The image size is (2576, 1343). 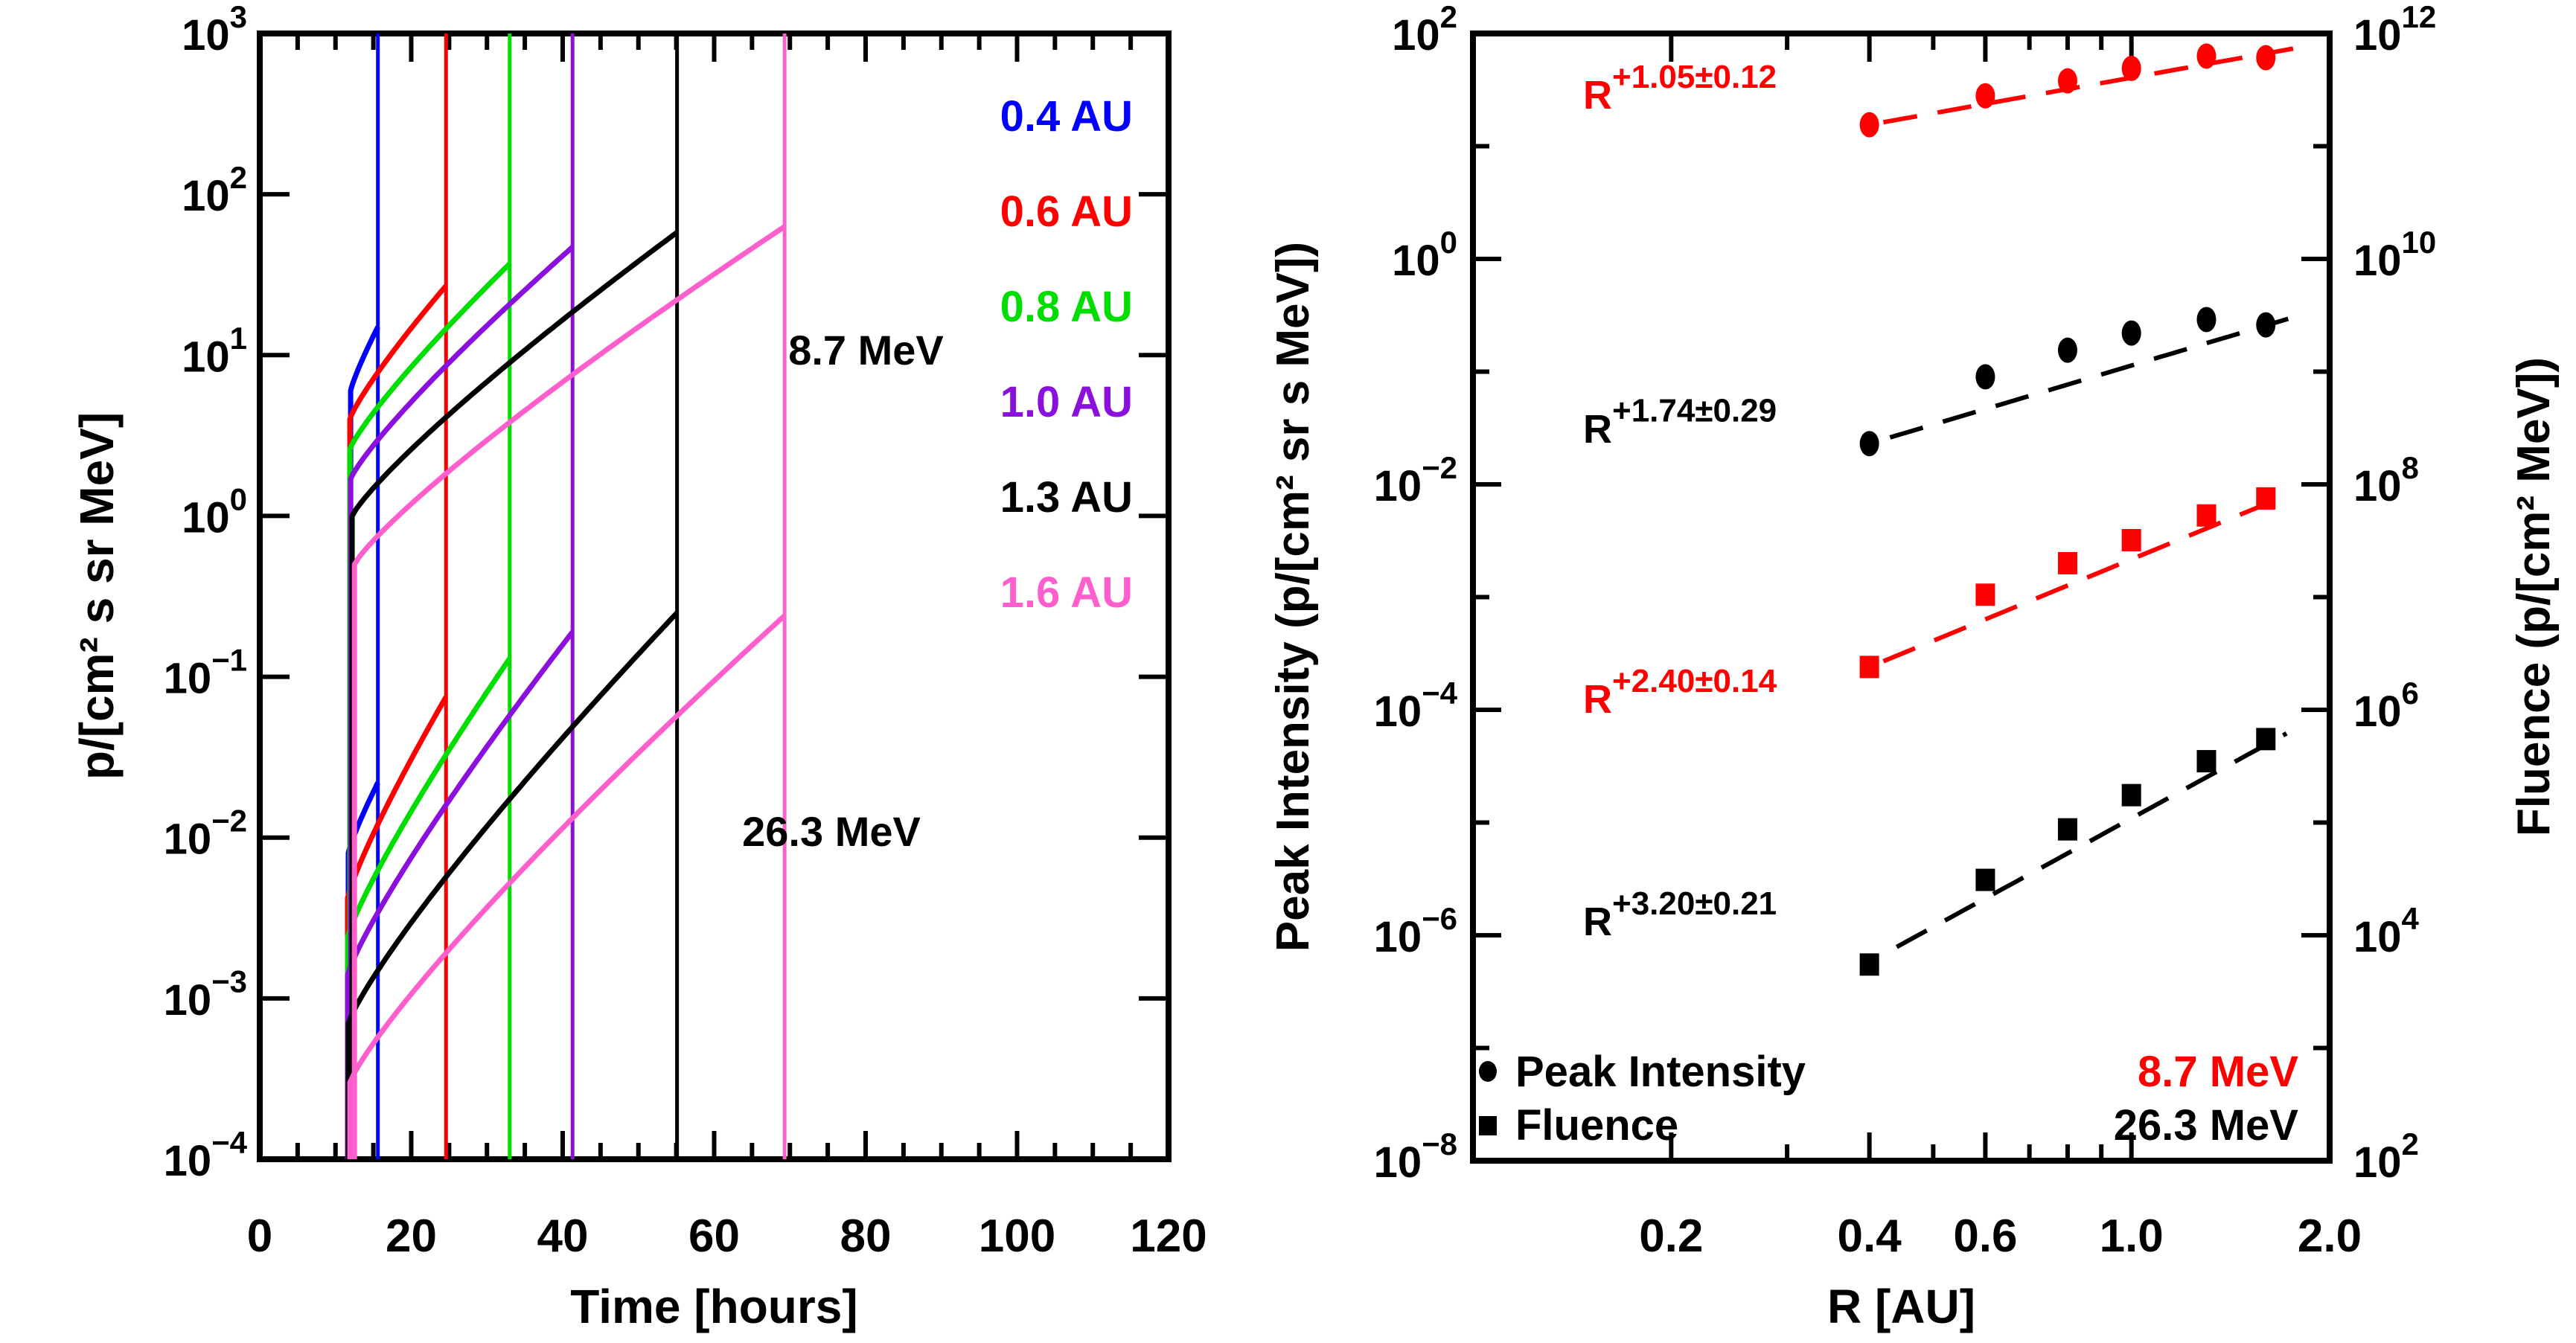 I want to click on legend-label-peak-intensity: Peak Intensity, so click(x=1660, y=1072).